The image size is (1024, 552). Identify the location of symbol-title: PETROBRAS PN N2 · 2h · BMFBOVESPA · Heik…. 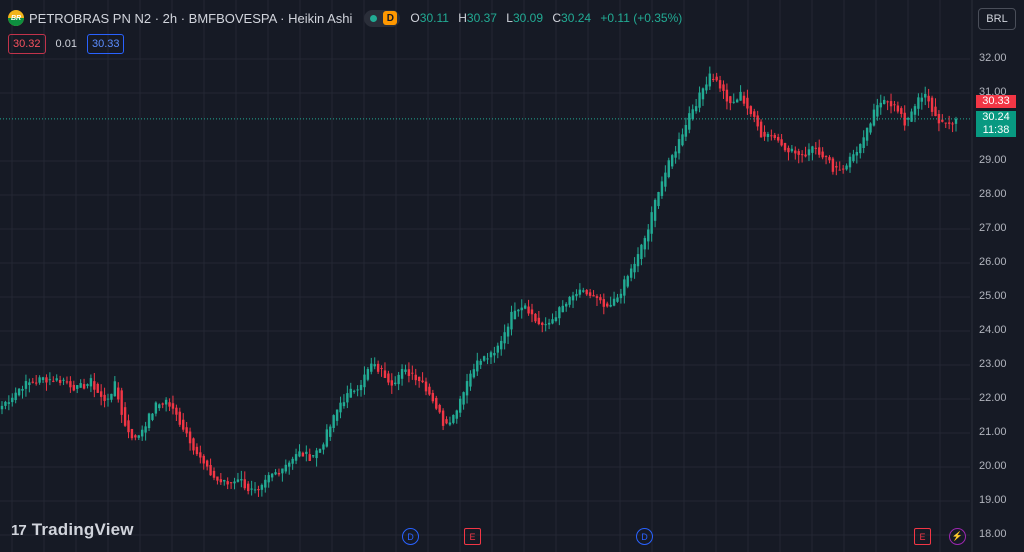
(191, 18).